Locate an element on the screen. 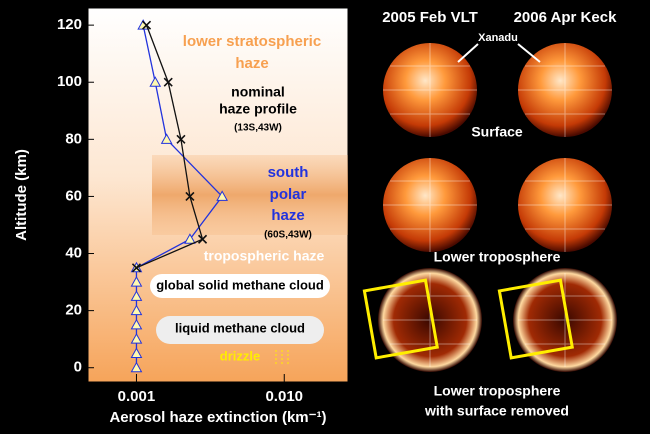 Image resolution: width=650 pixels, height=434 pixels. legend-label: (60S,43W) is located at coordinates (288, 235).